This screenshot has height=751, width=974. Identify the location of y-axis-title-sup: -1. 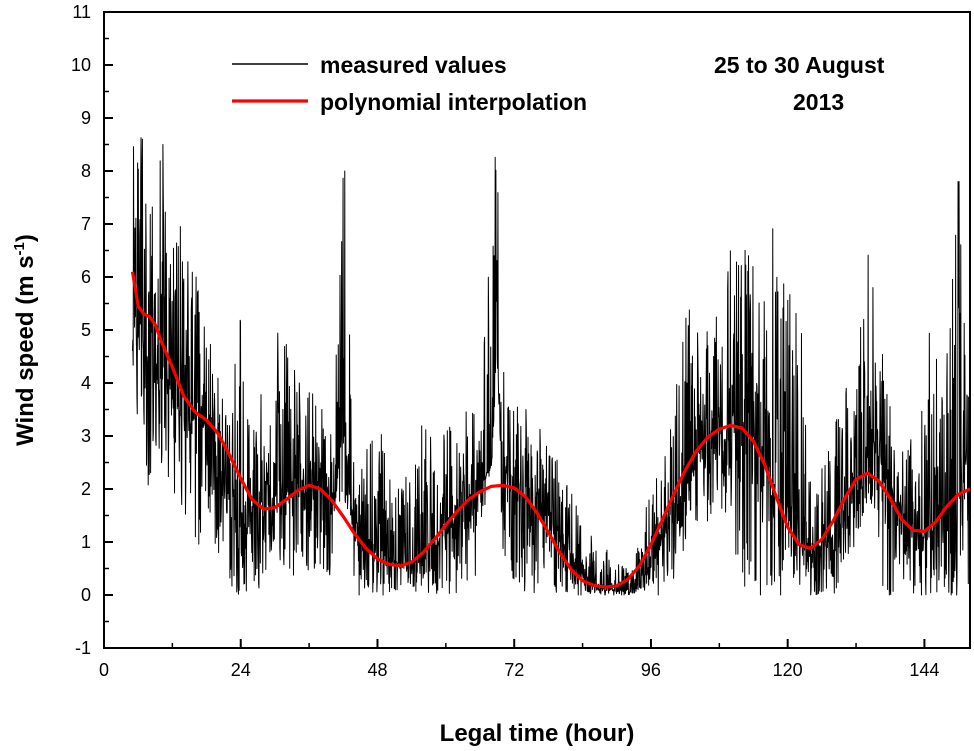
(19, 248).